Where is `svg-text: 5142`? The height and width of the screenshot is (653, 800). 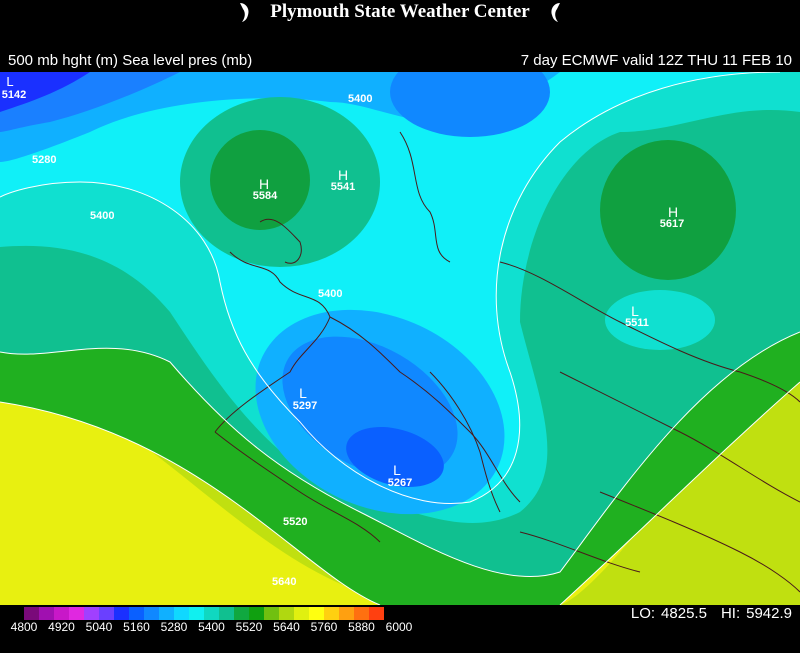
svg-text: 5142 is located at coordinates (14, 95).